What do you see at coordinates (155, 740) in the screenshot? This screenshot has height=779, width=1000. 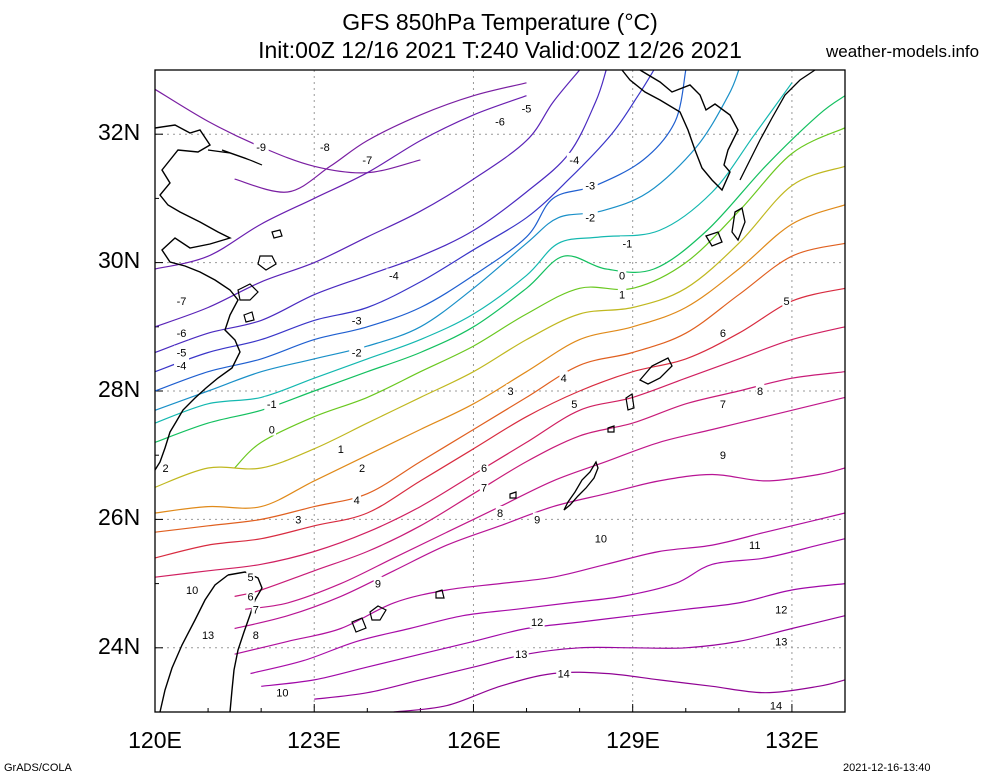 I see `lon-label-120e: 120E` at bounding box center [155, 740].